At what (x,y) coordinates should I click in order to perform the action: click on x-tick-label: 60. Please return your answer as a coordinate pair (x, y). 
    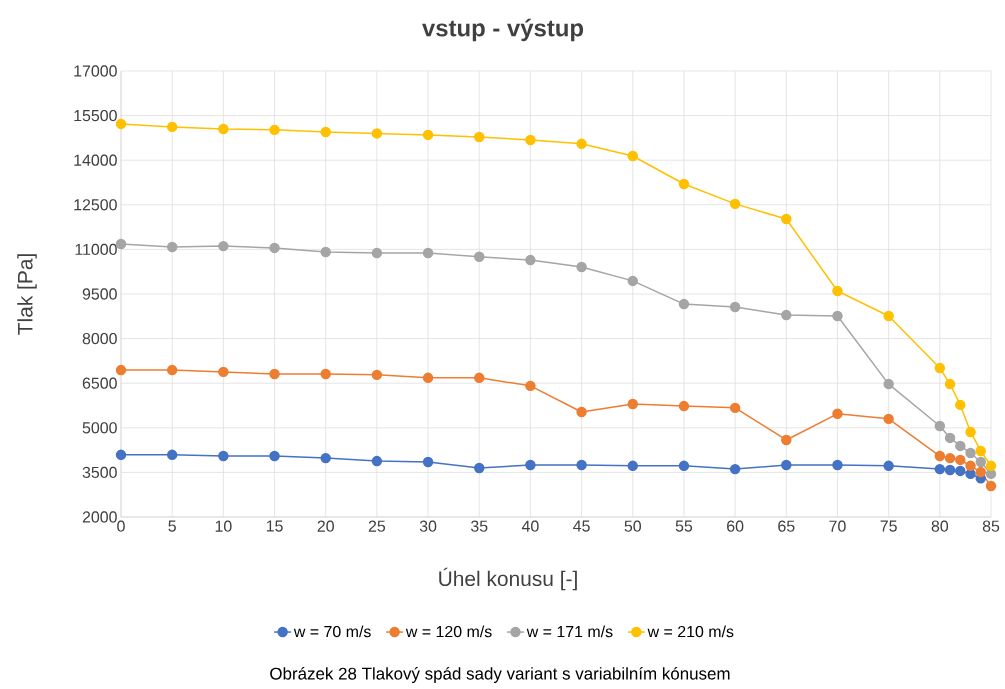
    Looking at the image, I should click on (735, 526).